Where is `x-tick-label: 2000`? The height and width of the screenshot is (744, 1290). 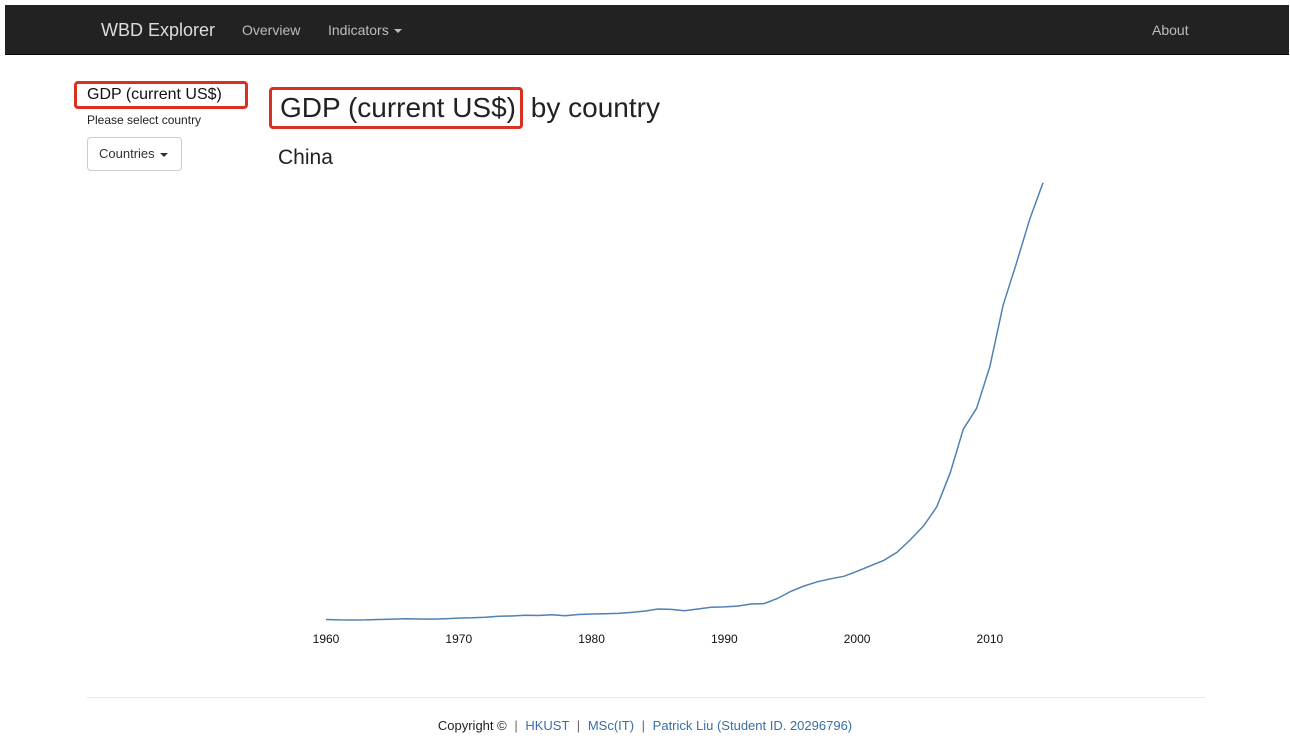
x-tick-label: 2000 is located at coordinates (857, 639).